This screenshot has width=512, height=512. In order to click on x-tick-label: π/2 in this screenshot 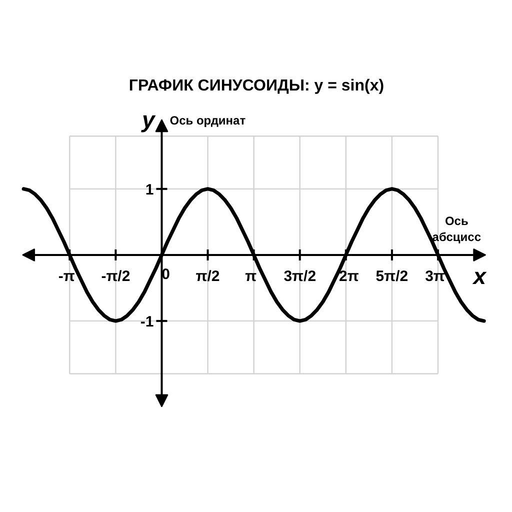, I will do `click(208, 276)`.